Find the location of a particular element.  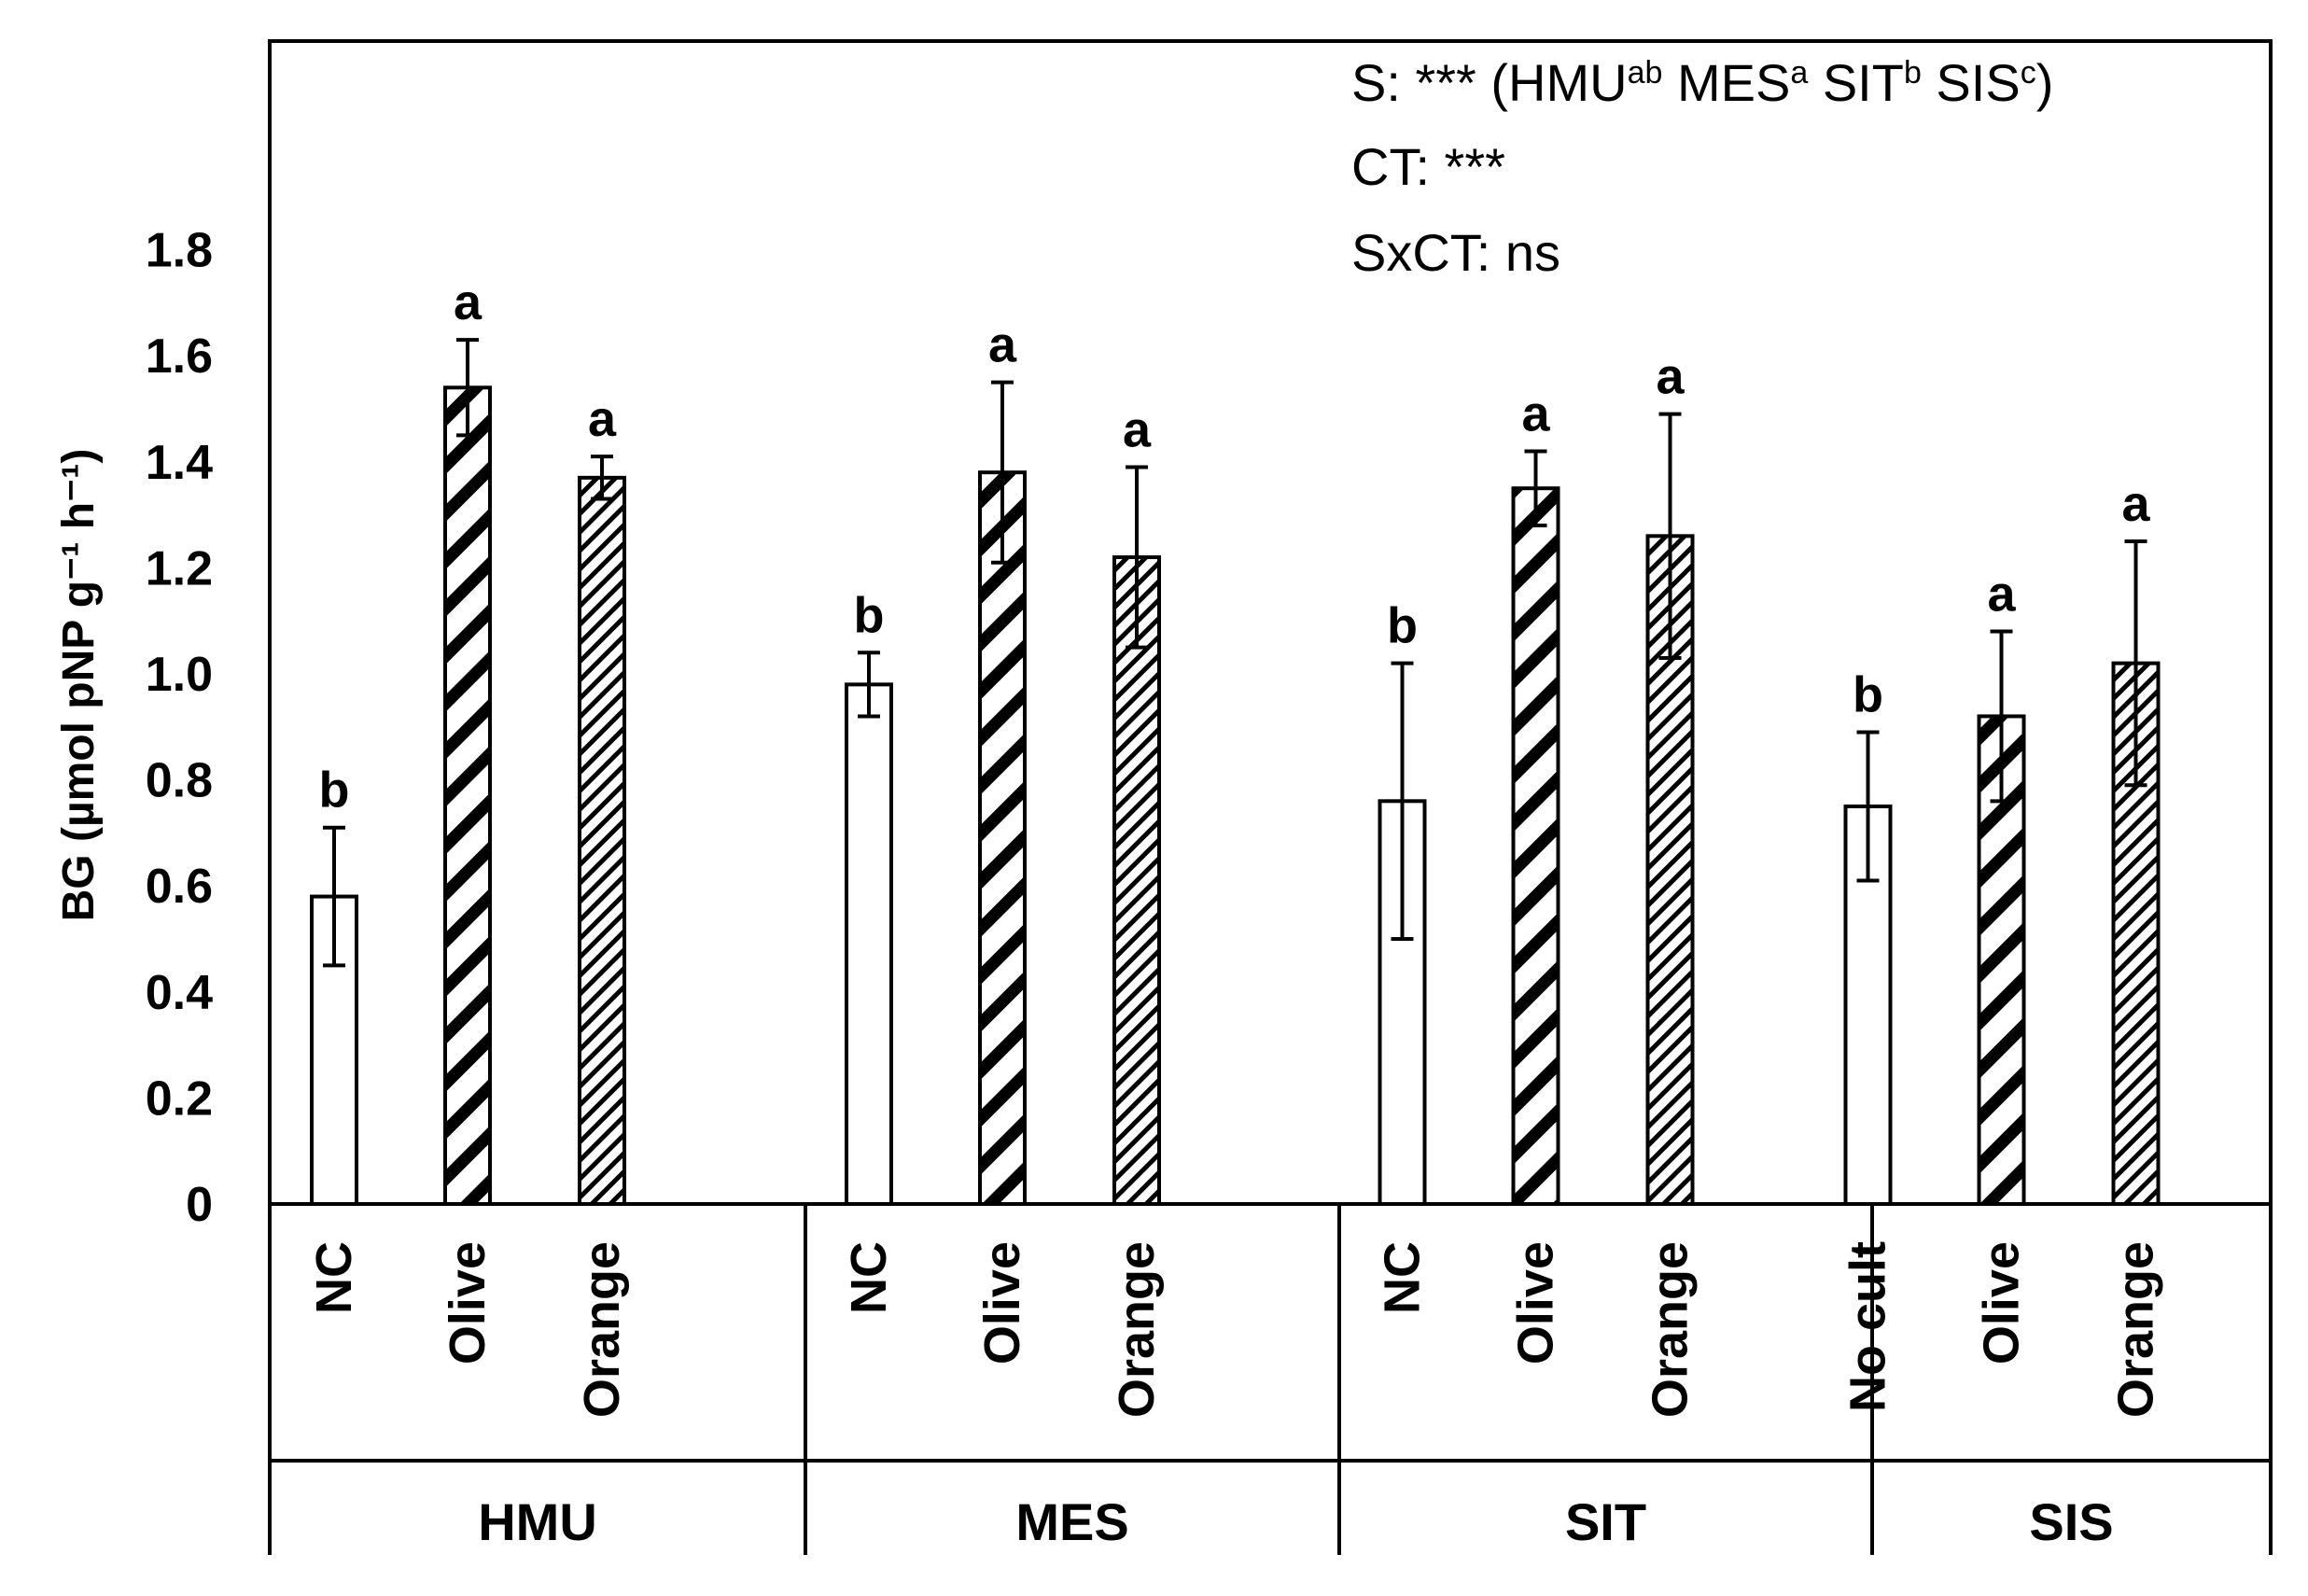

annotation-sxct: SxCT: ns is located at coordinates (1455, 252).